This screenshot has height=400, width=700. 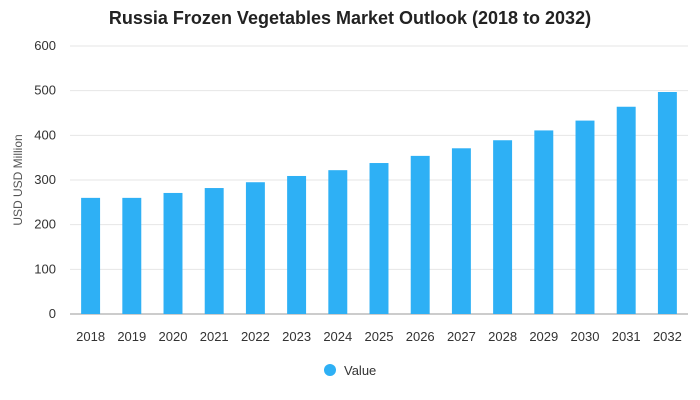 I want to click on x-tick-label: 2028, so click(x=502, y=336).